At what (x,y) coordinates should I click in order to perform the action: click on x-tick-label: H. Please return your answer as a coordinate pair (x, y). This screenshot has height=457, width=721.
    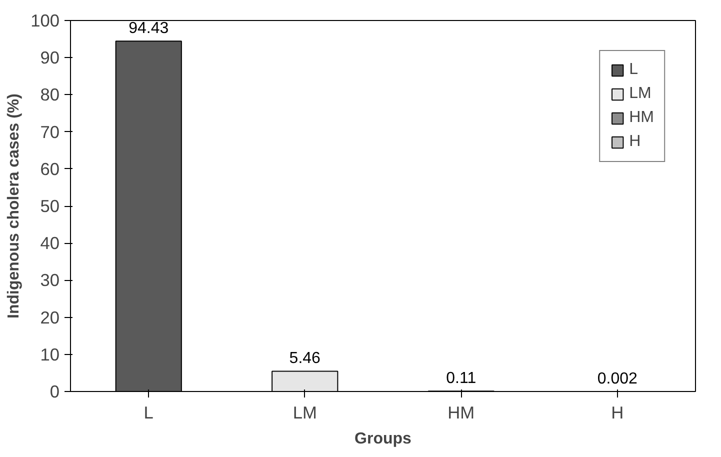
    Looking at the image, I should click on (617, 412).